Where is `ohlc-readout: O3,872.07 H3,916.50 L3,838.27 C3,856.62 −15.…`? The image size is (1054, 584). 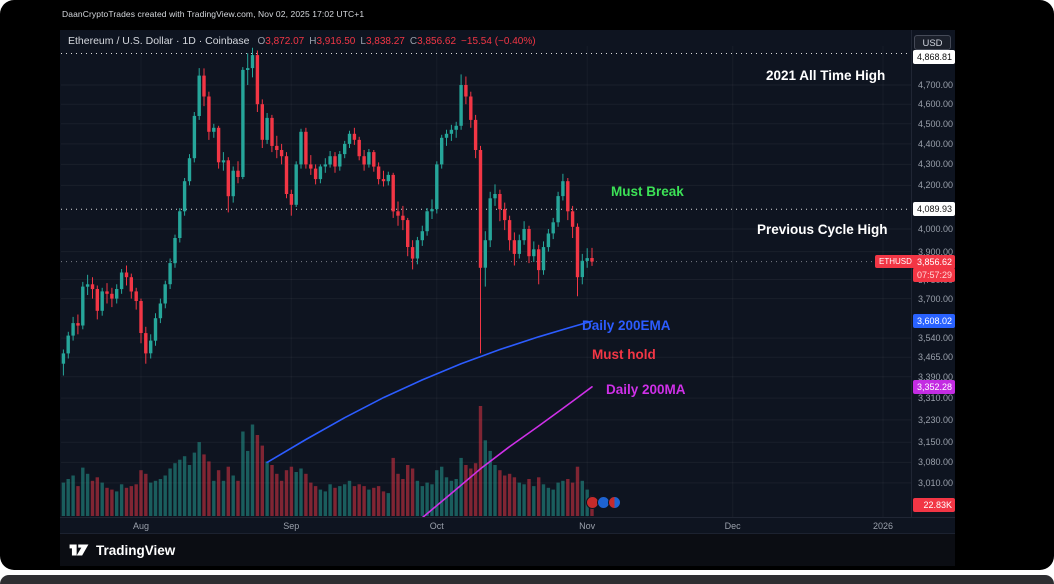
ohlc-readout: O3,872.07 H3,916.50 L3,838.27 C3,856.62 −15.… is located at coordinates (396, 41).